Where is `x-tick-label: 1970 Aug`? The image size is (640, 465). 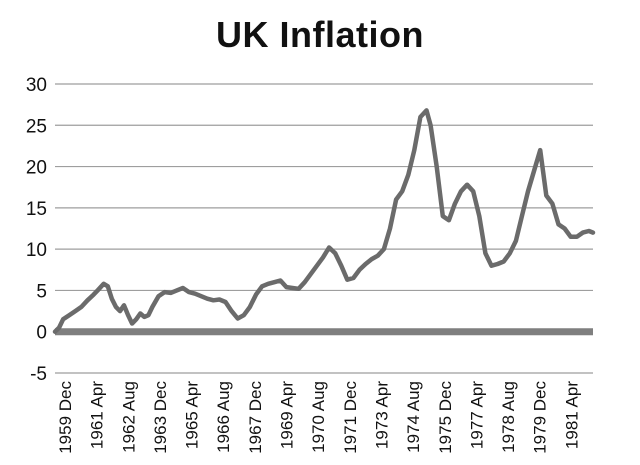 x-tick-label: 1970 Aug is located at coordinates (318, 417).